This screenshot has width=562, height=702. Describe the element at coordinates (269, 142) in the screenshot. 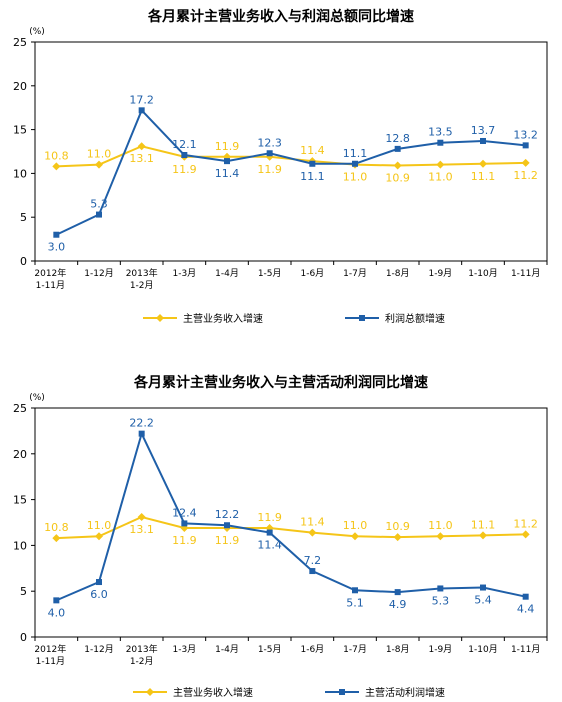

I see `chart-1-series-2-data-label: 12.3` at that location.